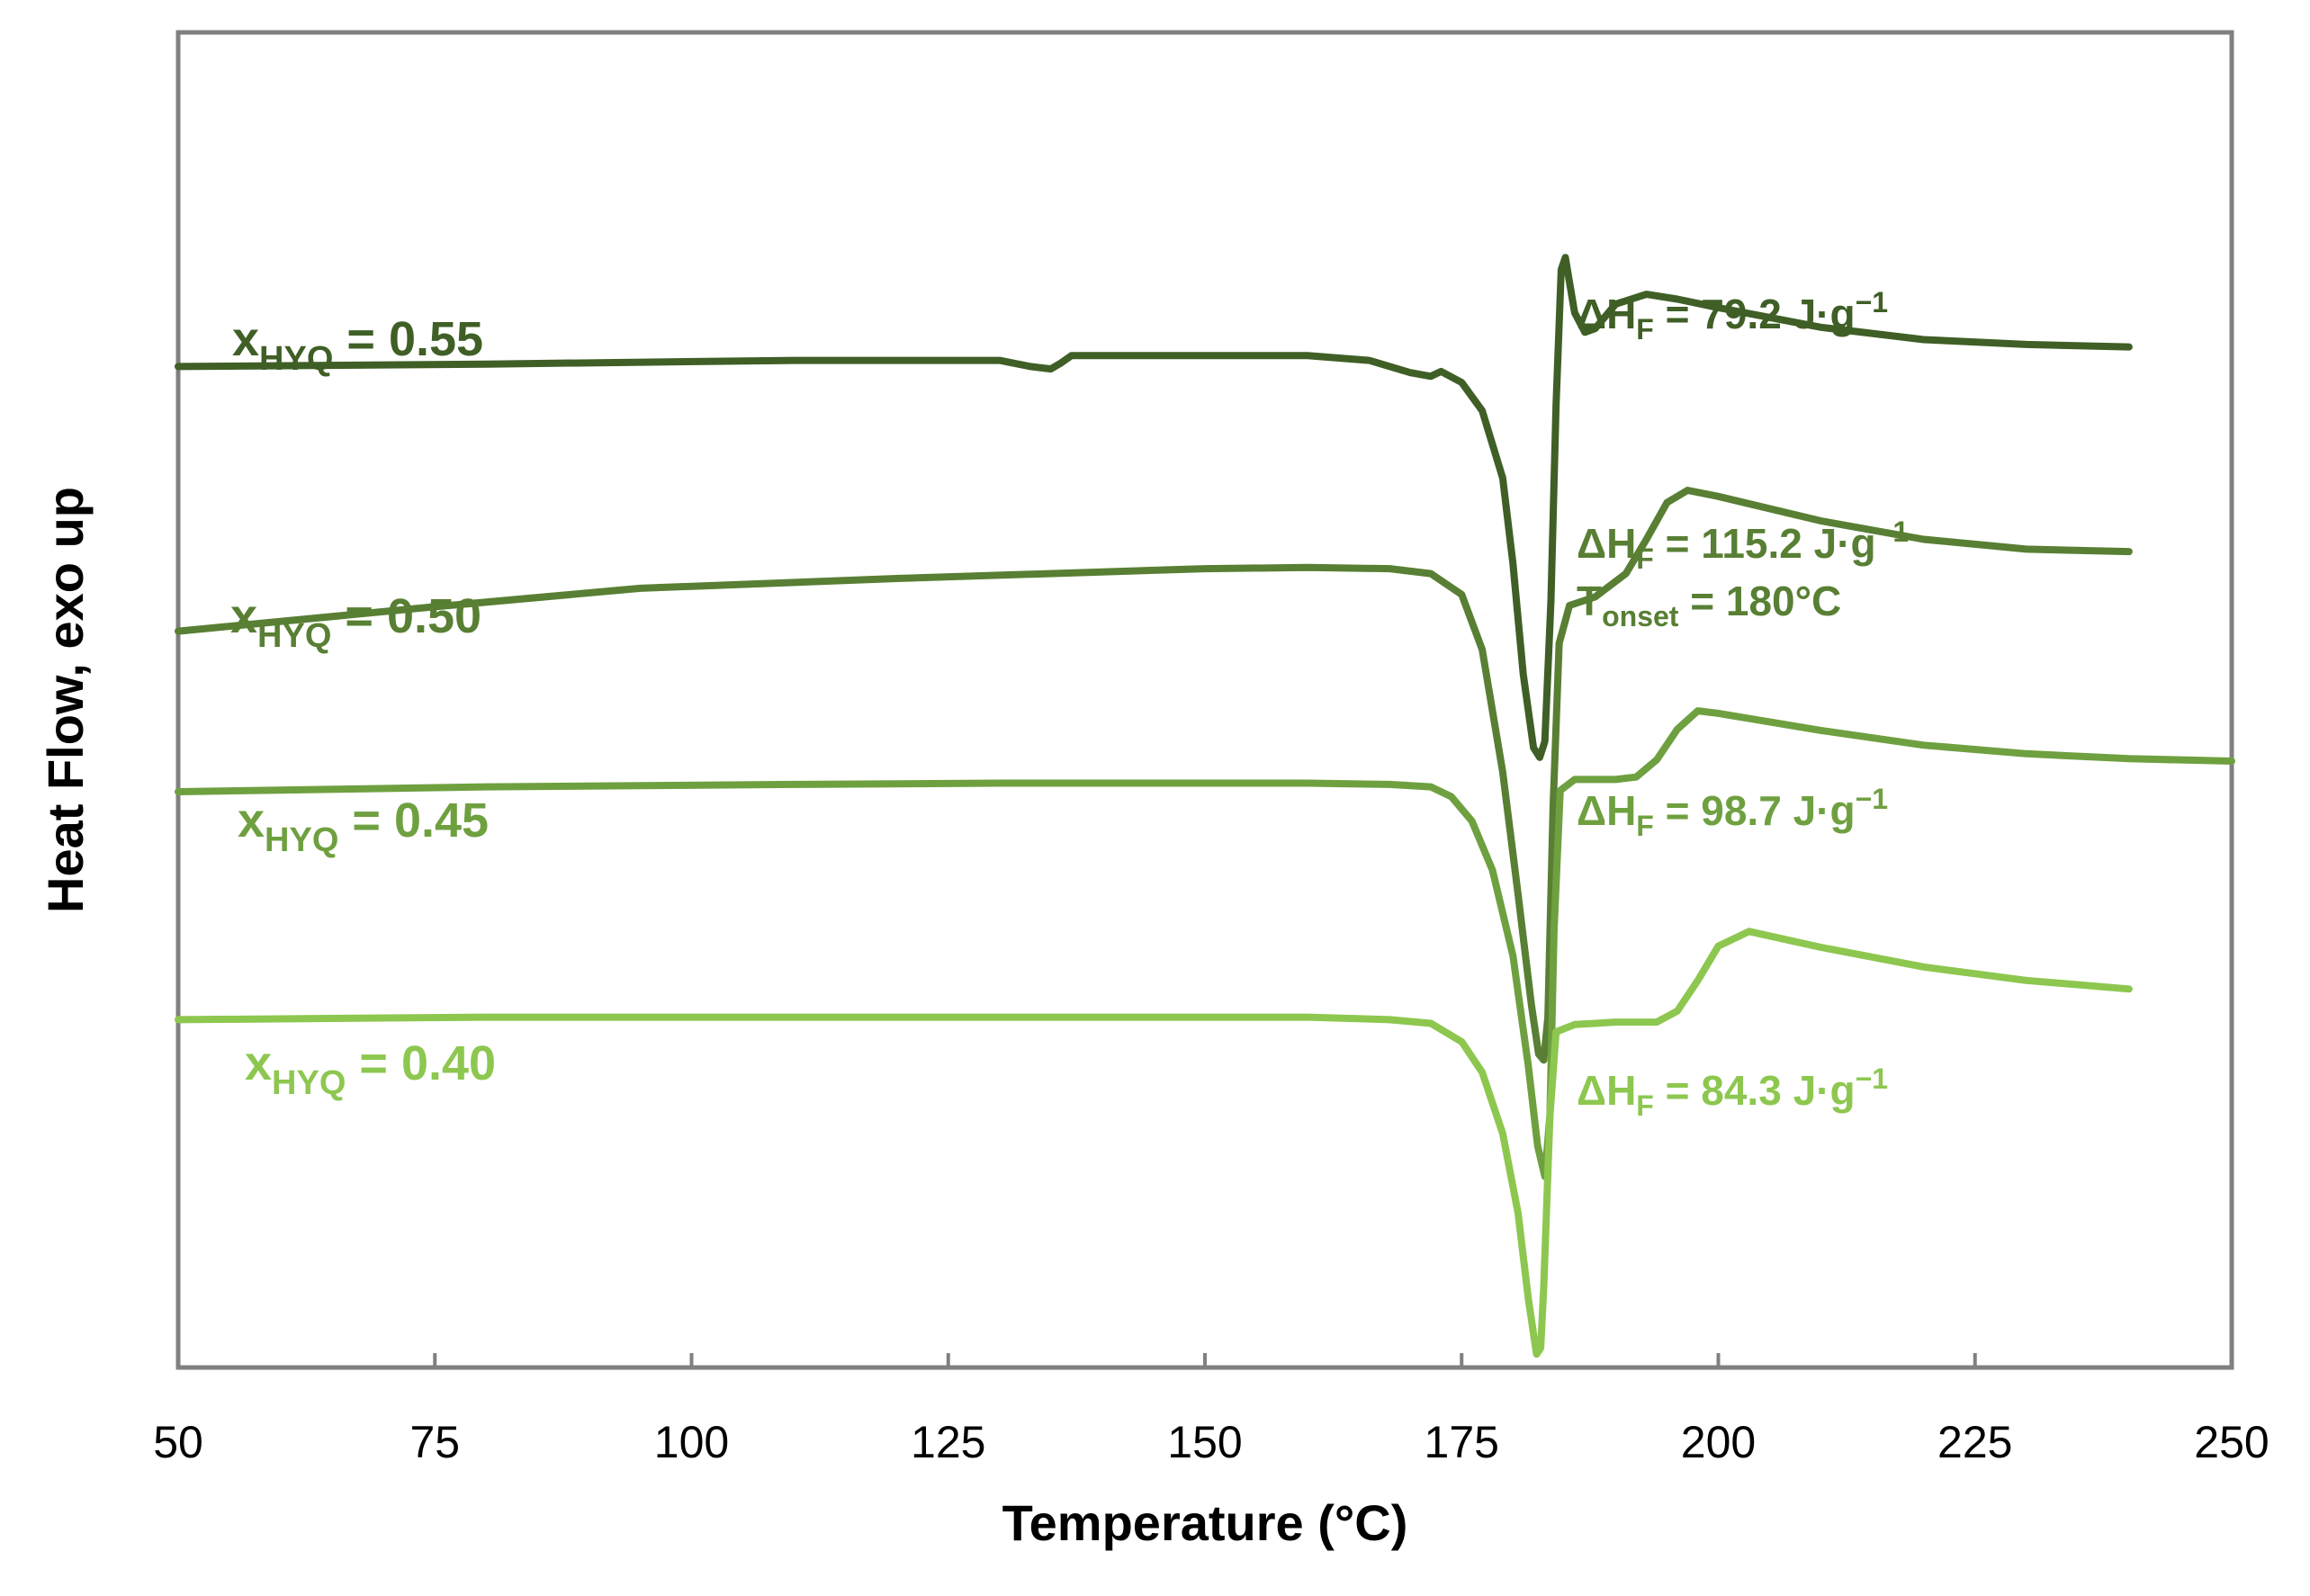  Describe the element at coordinates (1205, 1522) in the screenshot. I see `x-axis-title: Temperature (°C)` at that location.